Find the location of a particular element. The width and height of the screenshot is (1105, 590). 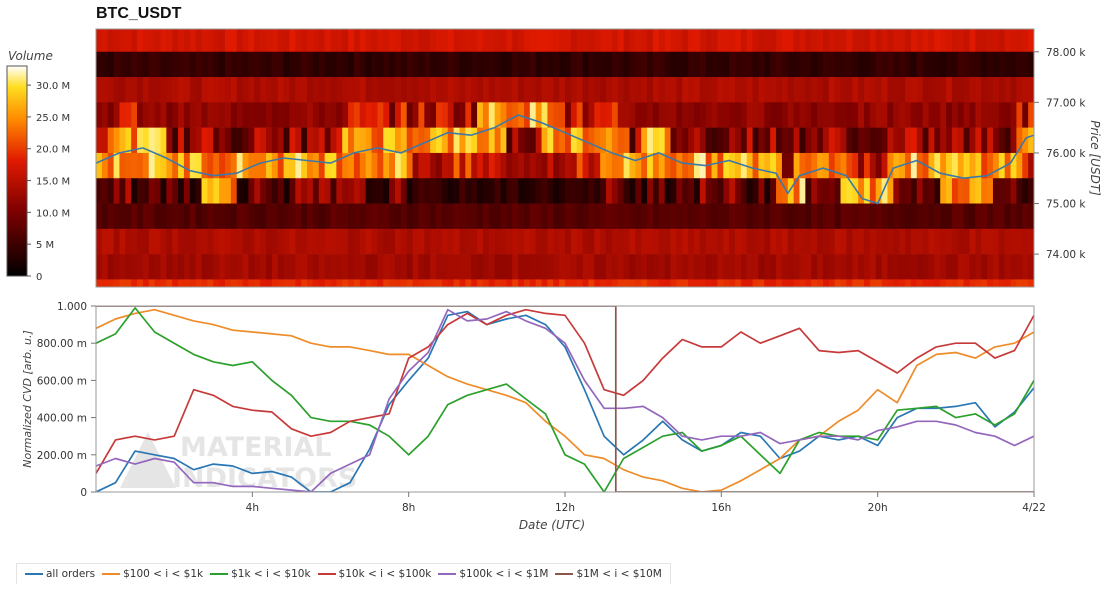

chart-title: BTC_USDT is located at coordinates (139, 13).